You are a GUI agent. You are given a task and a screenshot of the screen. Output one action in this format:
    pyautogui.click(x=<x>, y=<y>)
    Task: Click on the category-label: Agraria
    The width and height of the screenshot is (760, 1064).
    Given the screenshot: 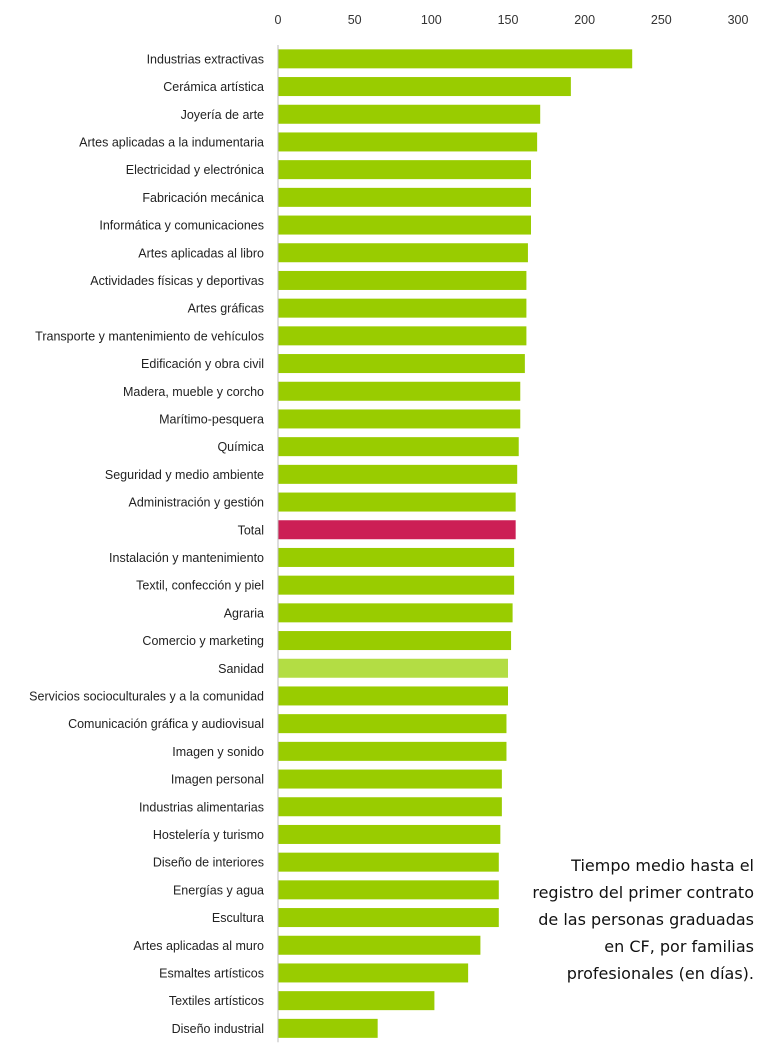 What is the action you would take?
    pyautogui.click(x=244, y=613)
    